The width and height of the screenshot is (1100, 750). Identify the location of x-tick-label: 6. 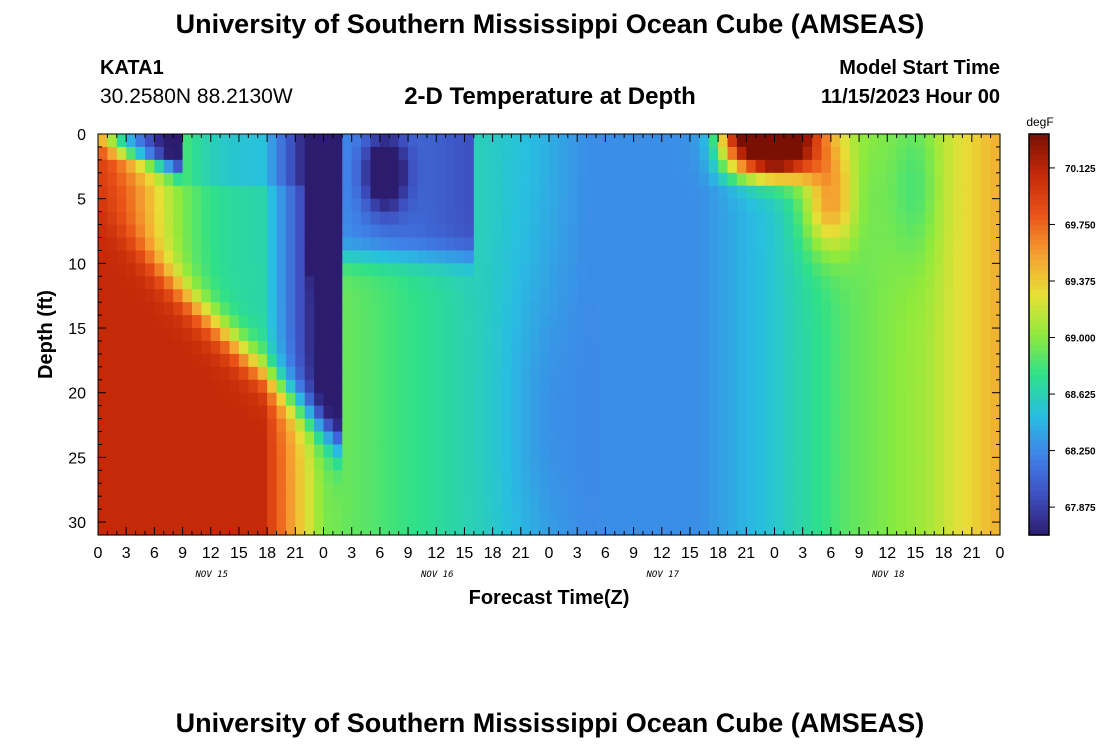
(830, 553).